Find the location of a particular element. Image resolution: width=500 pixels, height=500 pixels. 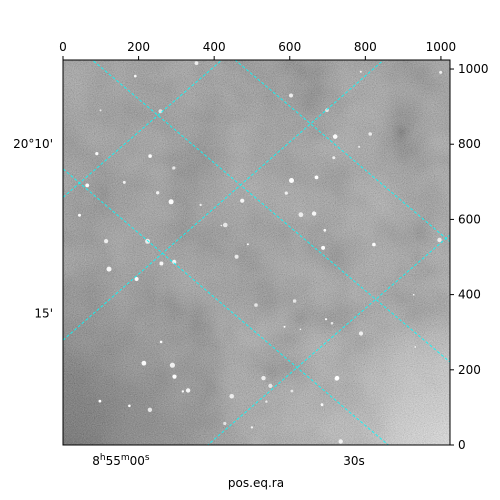

x-axis-label: pos.eq.ra is located at coordinates (256, 483).